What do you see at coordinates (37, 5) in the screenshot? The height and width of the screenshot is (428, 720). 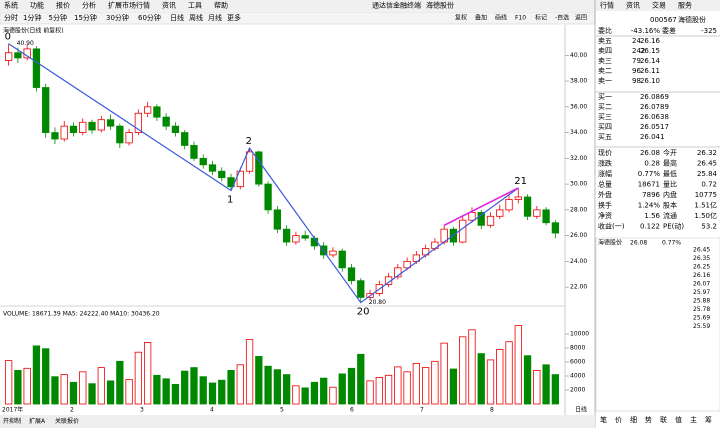 I see `menu-item: 功能` at bounding box center [37, 5].